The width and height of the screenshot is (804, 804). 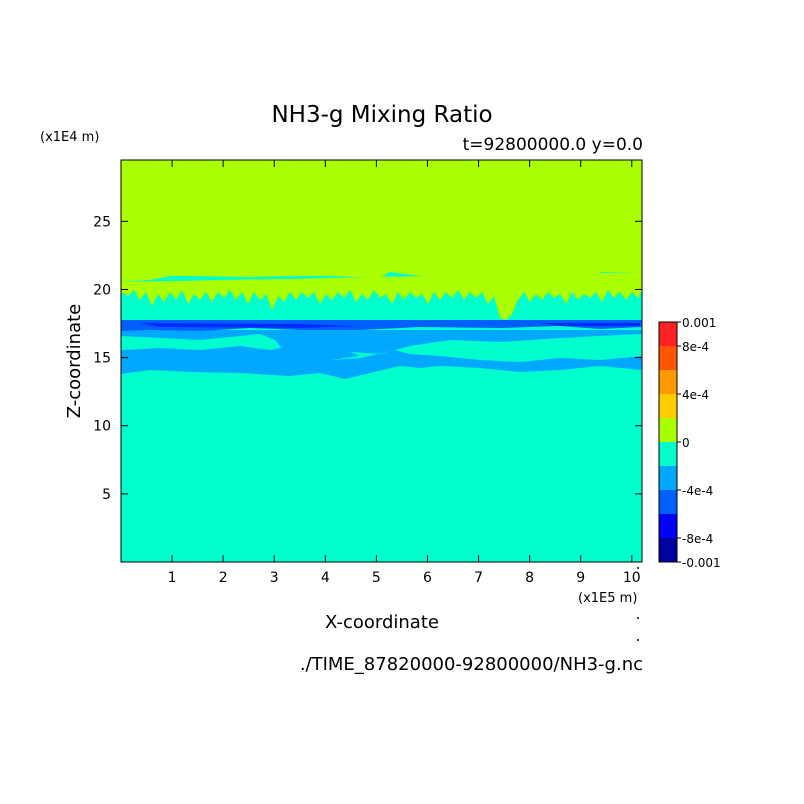 I want to click on region-positive-fringe, so click(x=381, y=296).